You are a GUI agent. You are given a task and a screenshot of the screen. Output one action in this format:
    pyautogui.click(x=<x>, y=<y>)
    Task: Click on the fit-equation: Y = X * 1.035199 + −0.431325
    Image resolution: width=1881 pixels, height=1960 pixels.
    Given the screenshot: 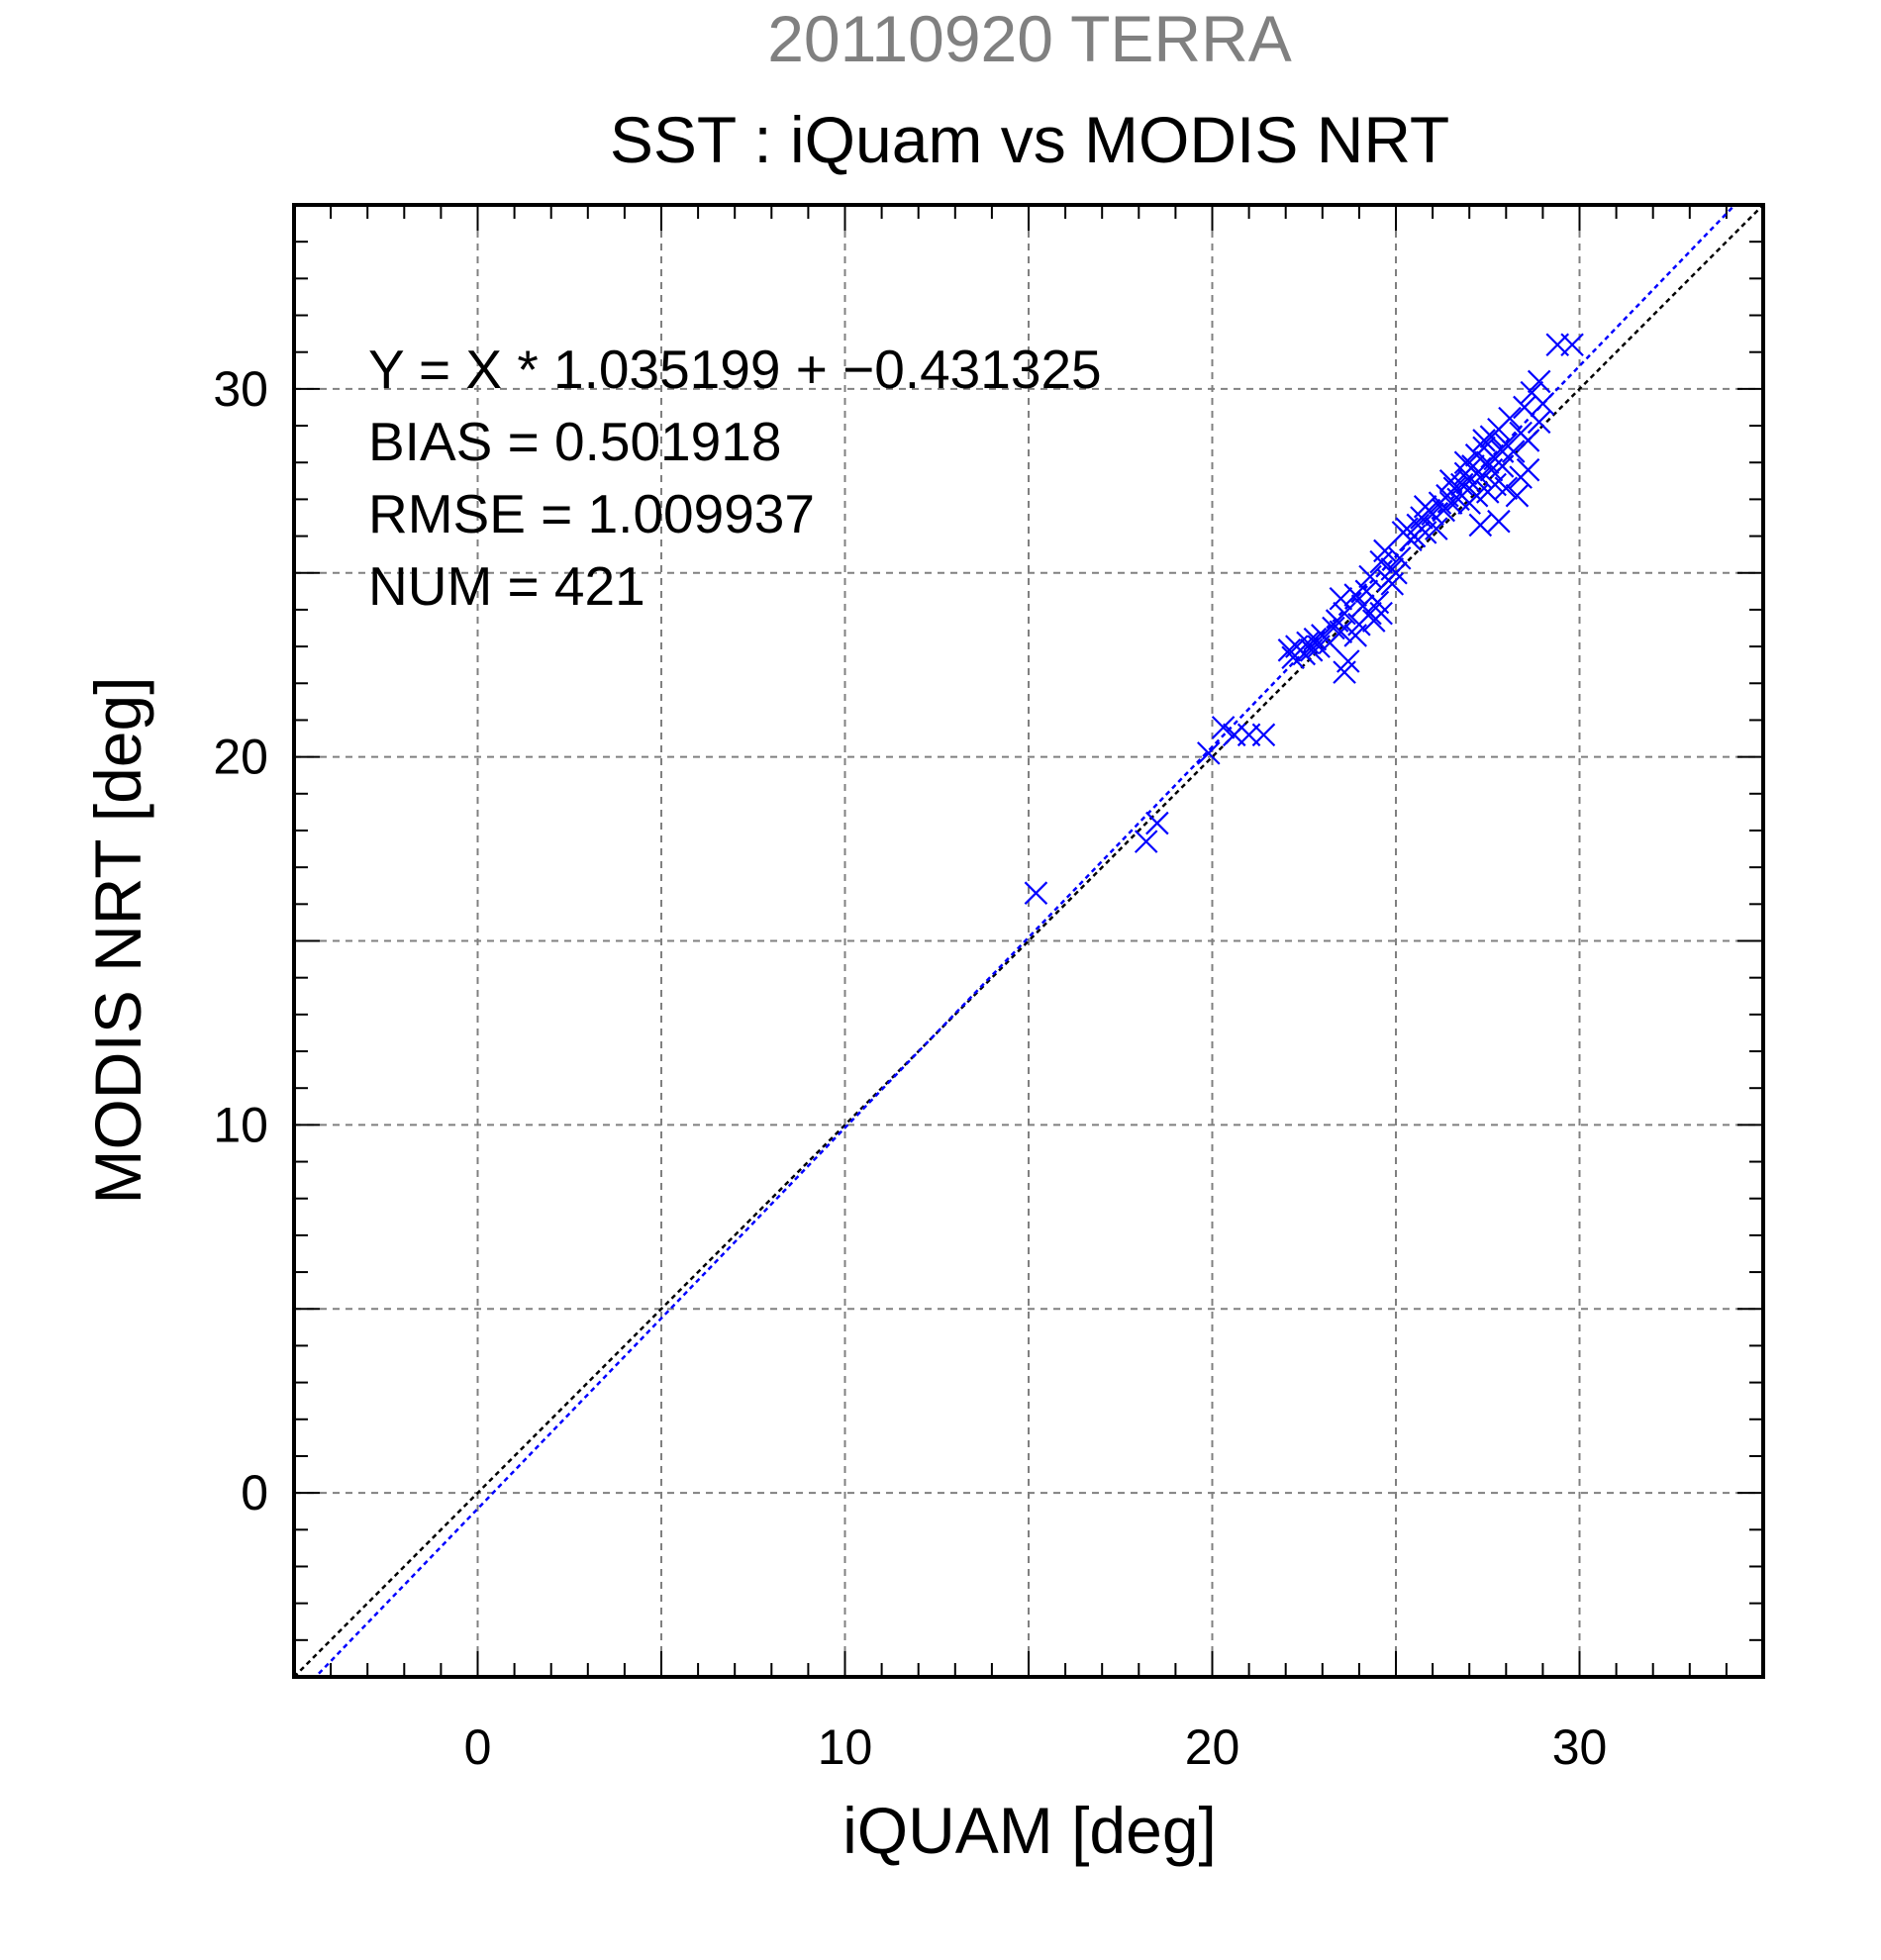 What is the action you would take?
    pyautogui.click(x=735, y=369)
    